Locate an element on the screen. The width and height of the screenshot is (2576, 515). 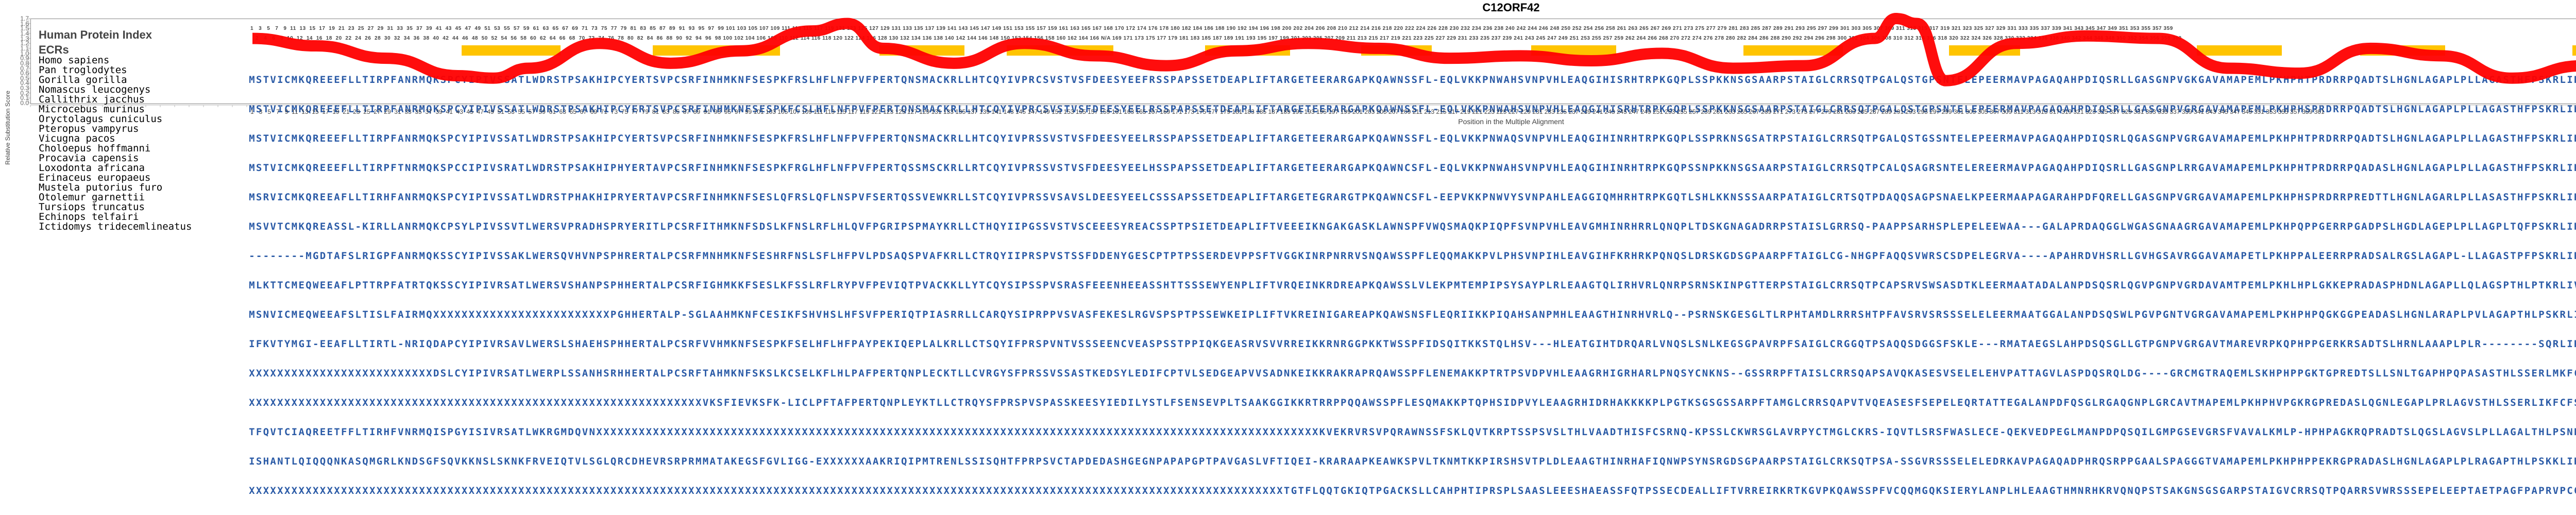
y-tick: 0.1 is located at coordinates (24, 98).